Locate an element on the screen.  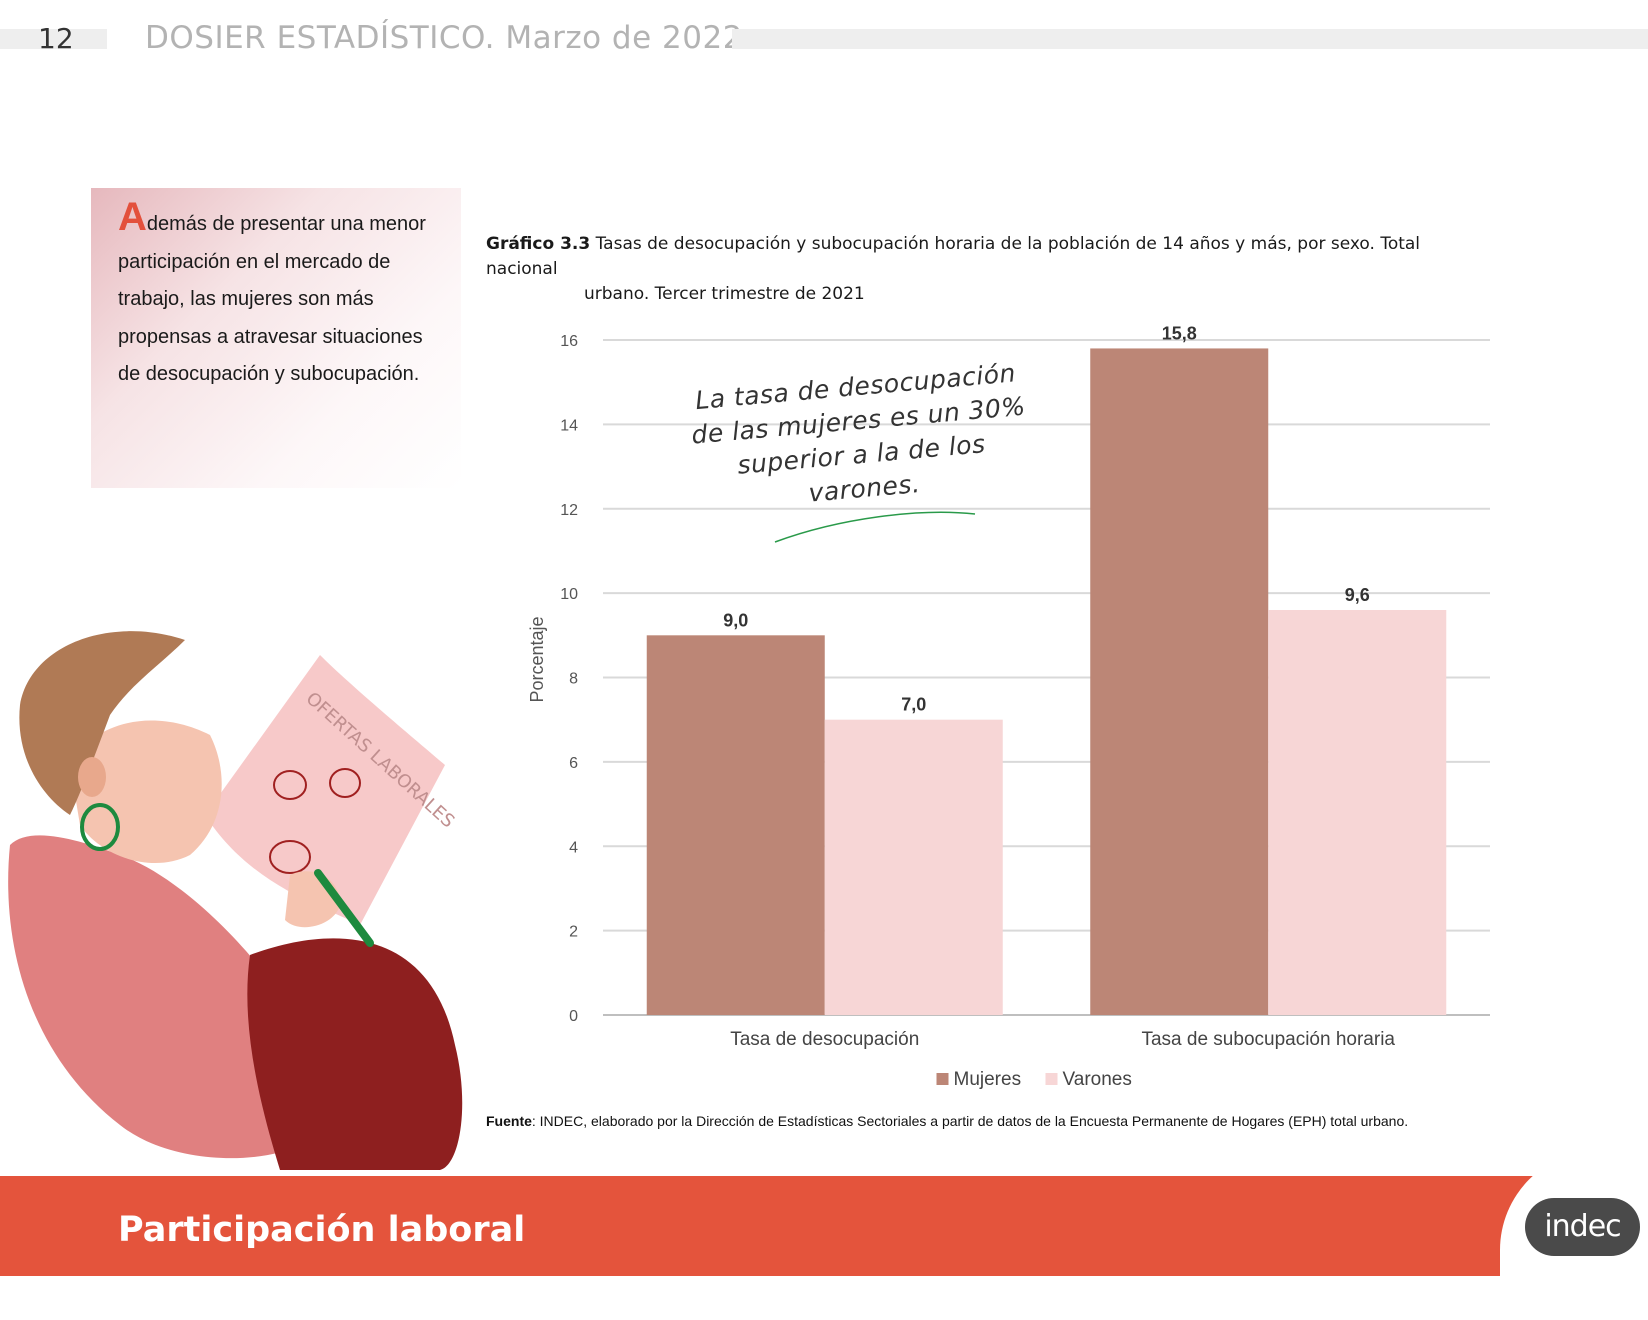
y-tick-label: 8 is located at coordinates (573, 679).